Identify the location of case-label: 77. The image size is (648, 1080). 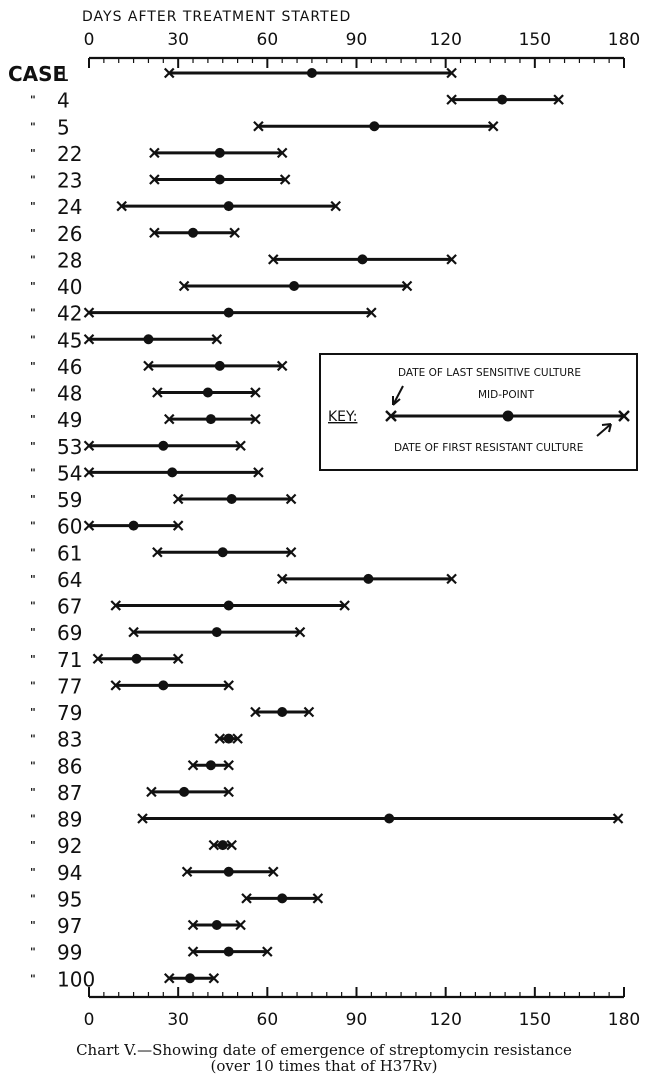
(69, 686).